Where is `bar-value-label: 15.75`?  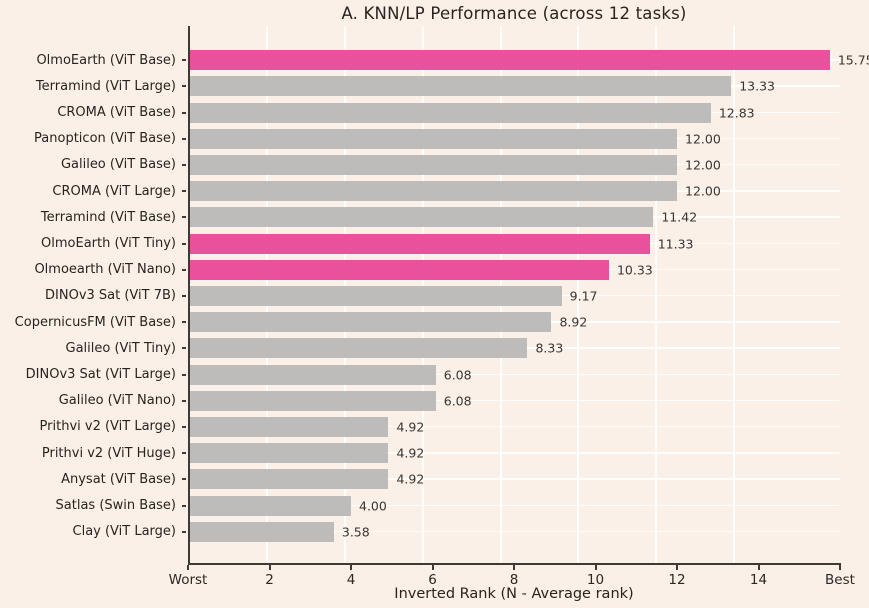
bar-value-label: 15.75 is located at coordinates (853, 60).